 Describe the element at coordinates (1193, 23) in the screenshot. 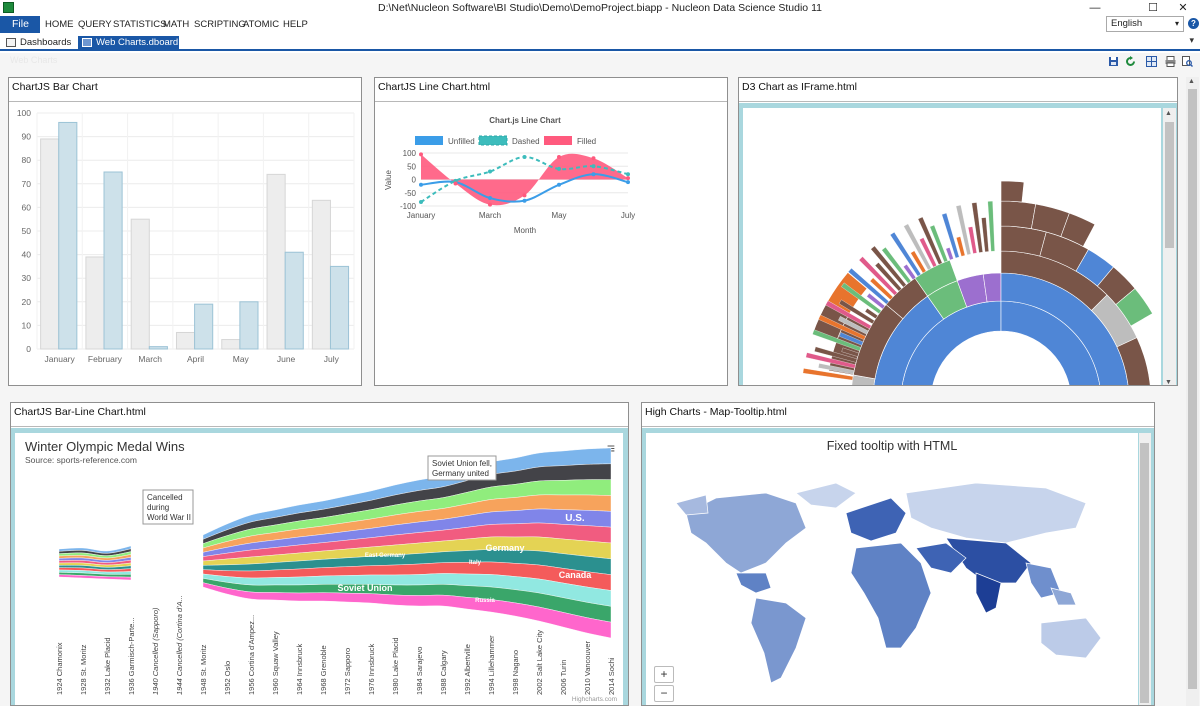

I see `help-icon: ?` at that location.